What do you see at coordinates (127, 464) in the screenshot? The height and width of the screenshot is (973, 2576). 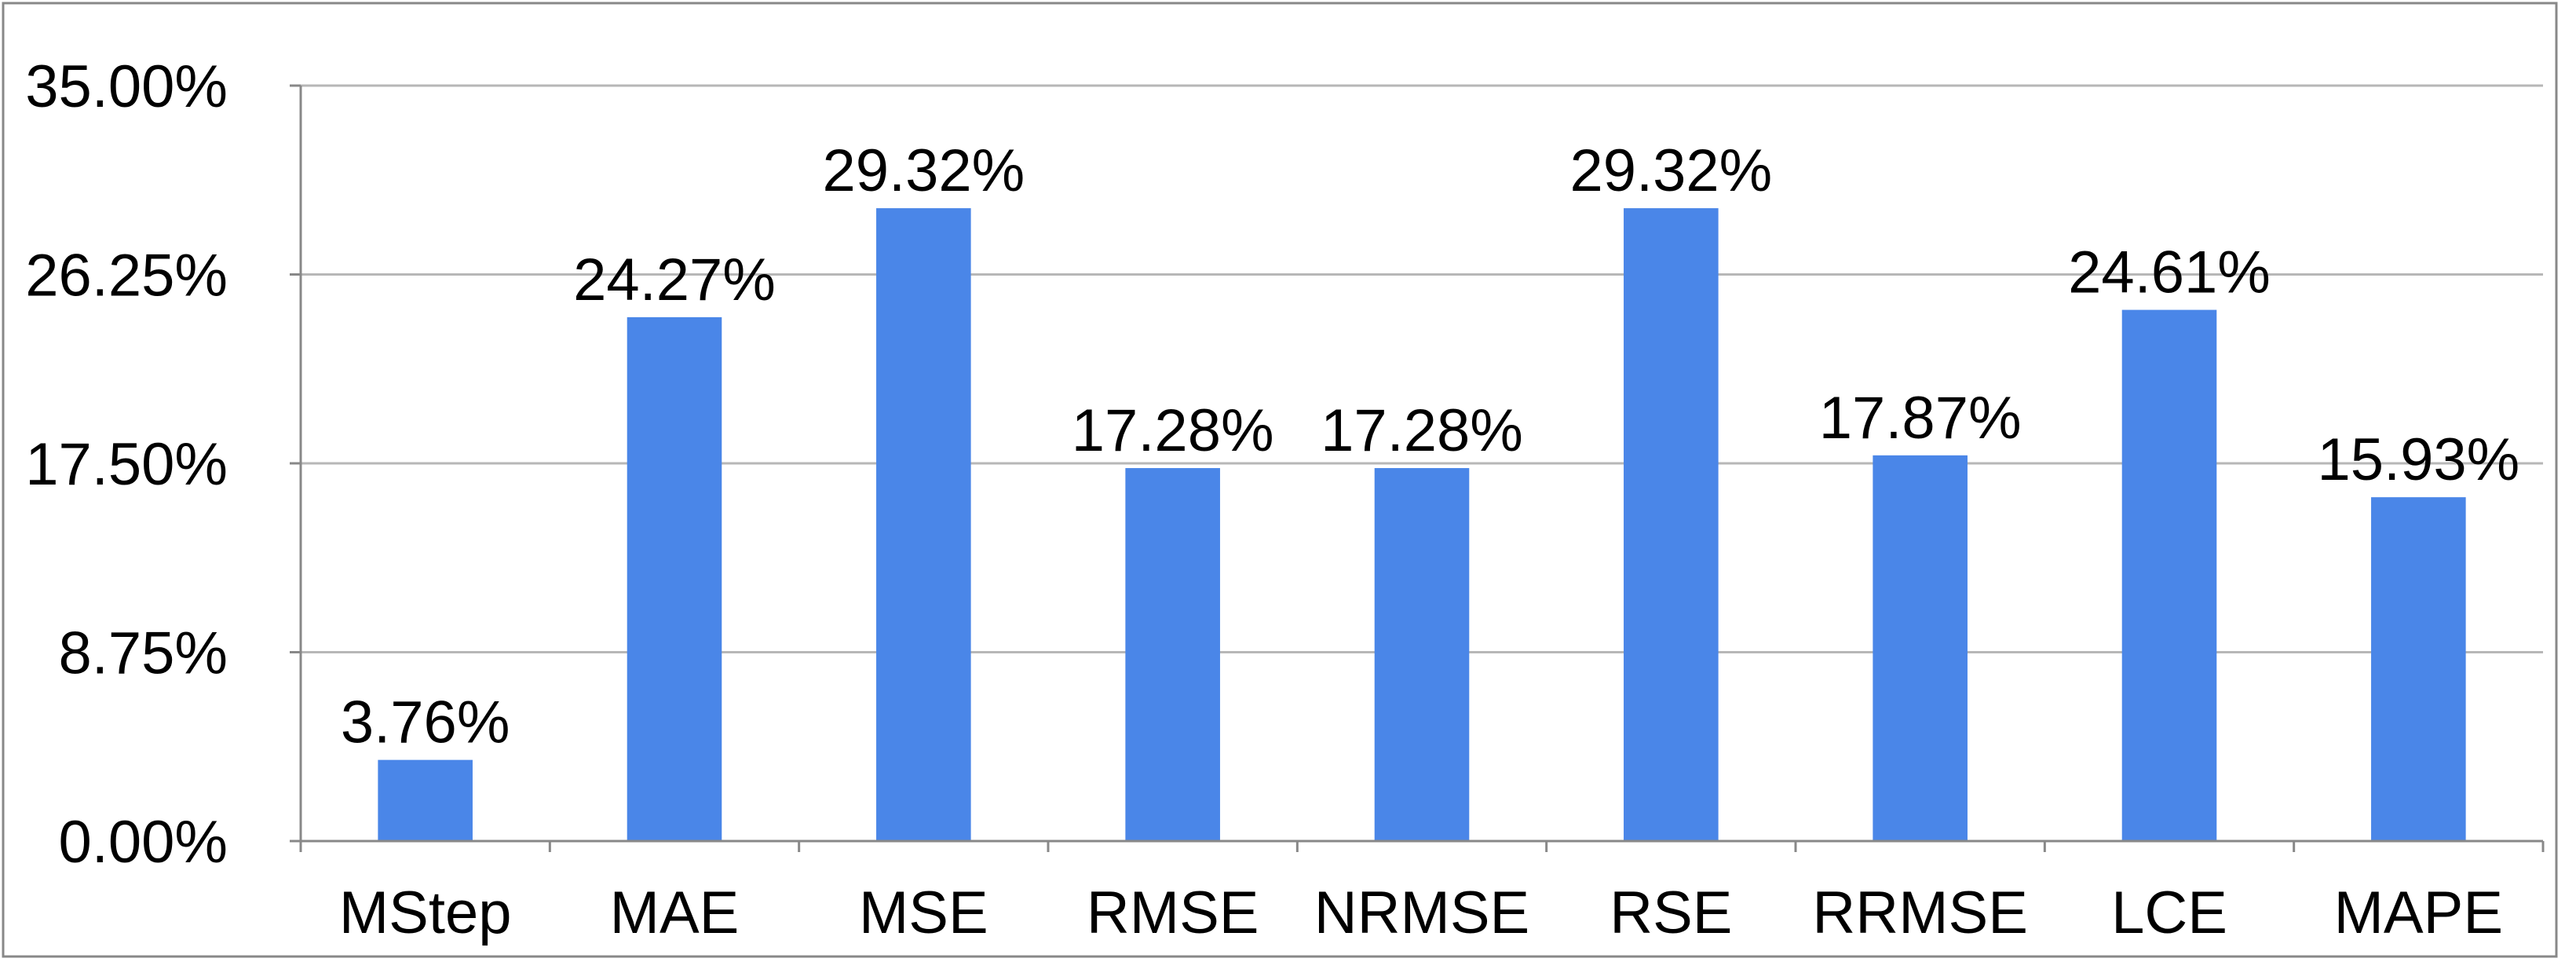 I see `y-tick-label: 17.50%` at bounding box center [127, 464].